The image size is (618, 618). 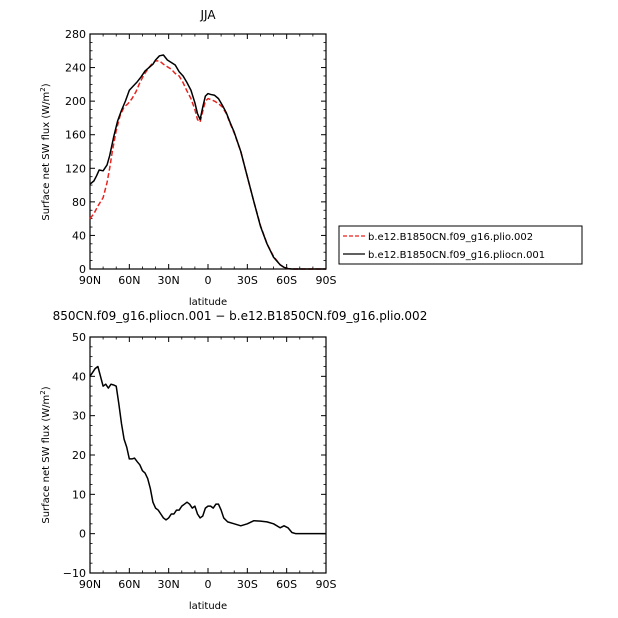 What do you see at coordinates (43, 89) in the screenshot?
I see `top-y-axis-label-sup: 2` at bounding box center [43, 89].